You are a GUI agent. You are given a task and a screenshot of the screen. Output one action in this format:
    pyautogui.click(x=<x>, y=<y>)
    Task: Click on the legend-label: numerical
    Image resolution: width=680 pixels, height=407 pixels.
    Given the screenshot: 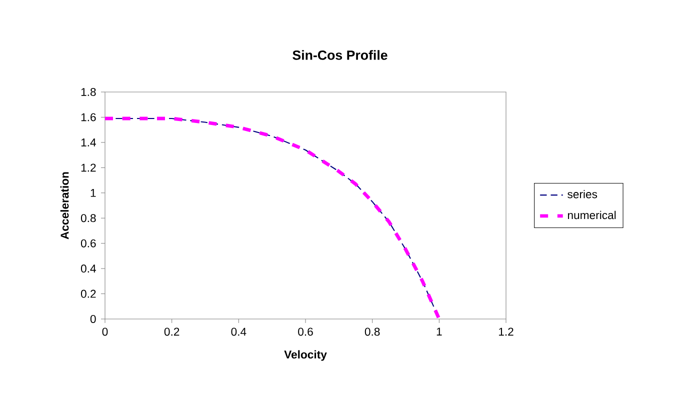 What is the action you would take?
    pyautogui.click(x=592, y=215)
    